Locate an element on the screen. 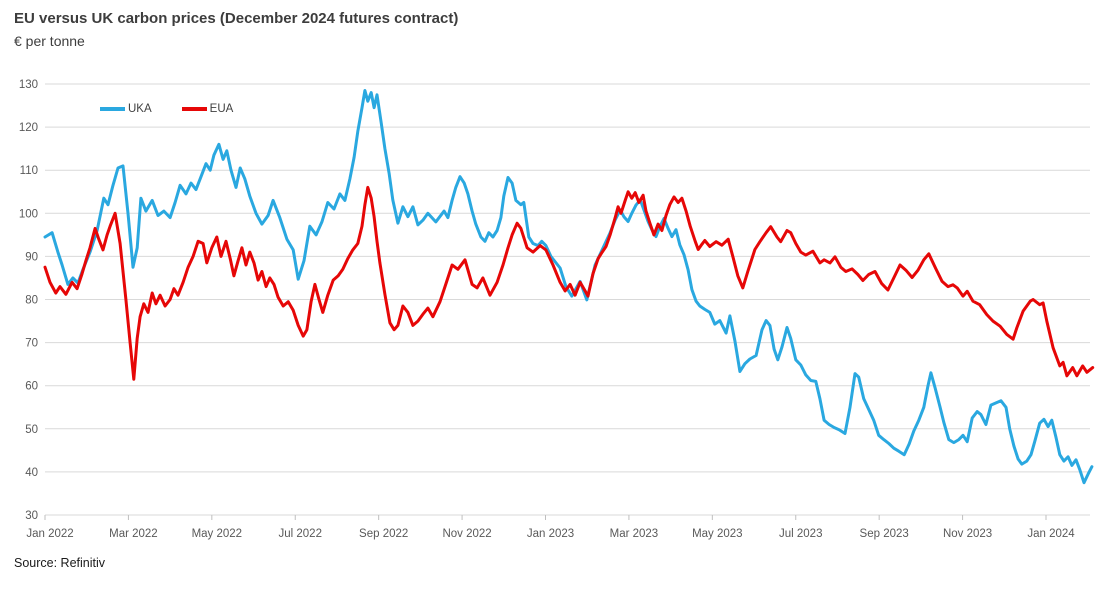 Image resolution: width=1096 pixels, height=592 pixels. legend-swatch-uka is located at coordinates (112, 109).